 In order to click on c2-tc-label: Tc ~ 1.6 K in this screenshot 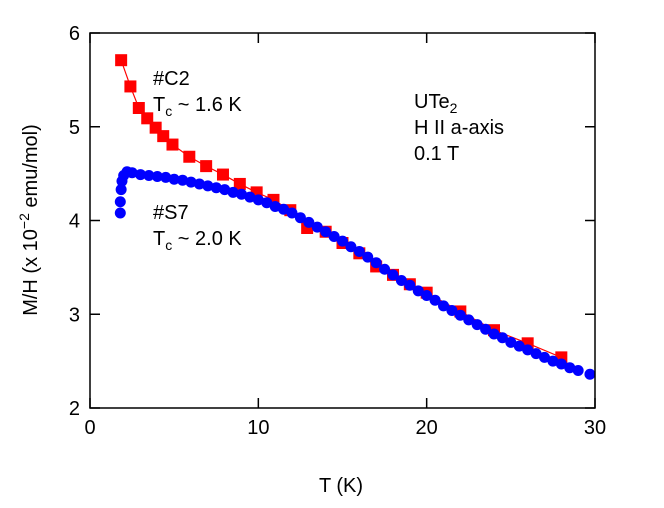, I will do `click(197, 106)`.